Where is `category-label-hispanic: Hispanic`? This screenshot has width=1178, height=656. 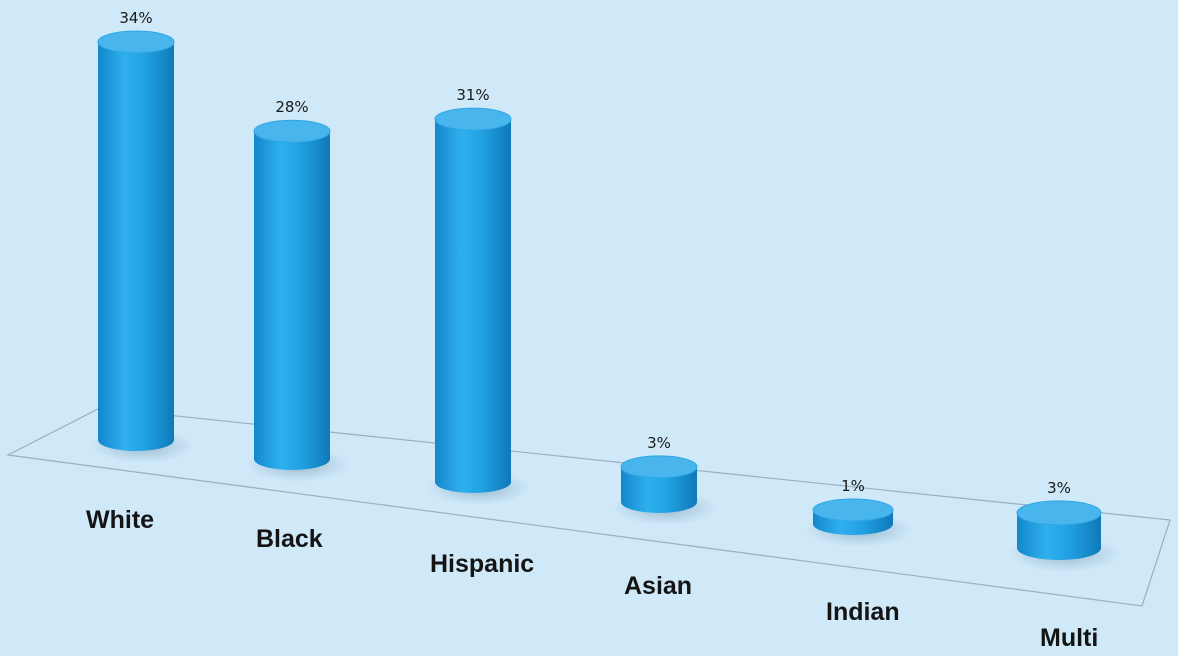
category-label-hispanic: Hispanic is located at coordinates (482, 564).